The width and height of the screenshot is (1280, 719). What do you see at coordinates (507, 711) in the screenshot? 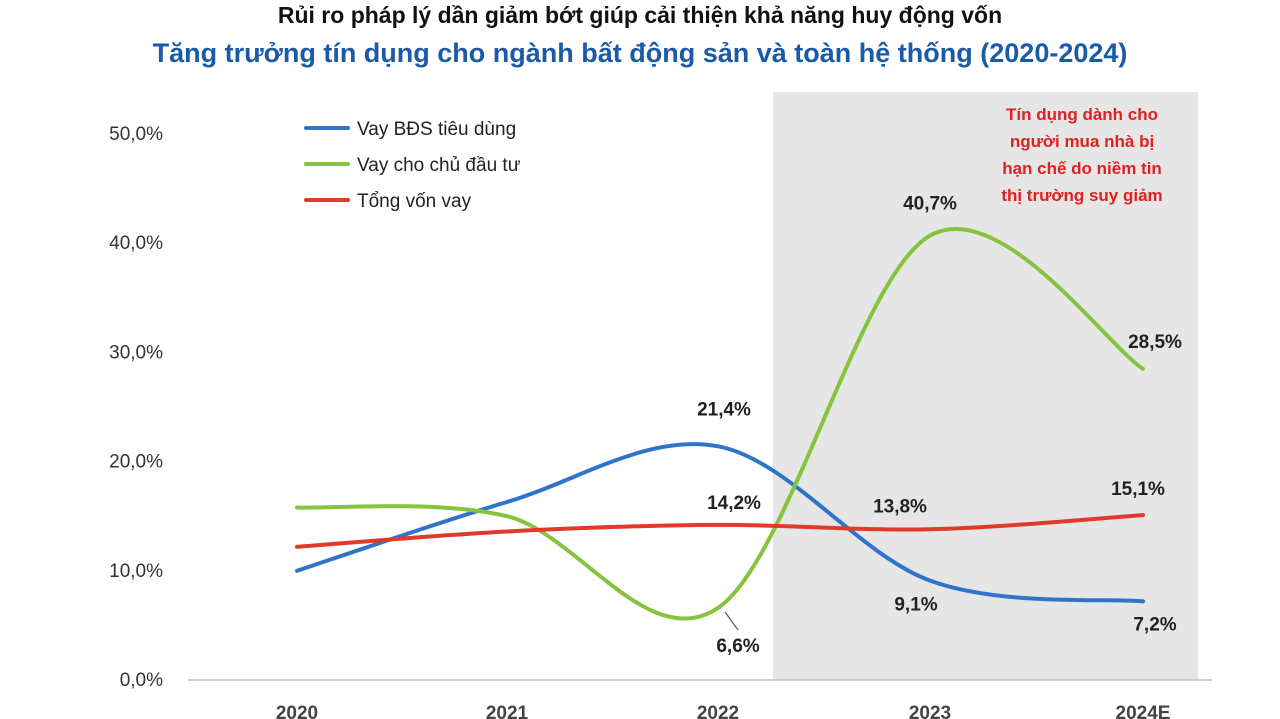
I see `x-tick-label: 2021` at bounding box center [507, 711].